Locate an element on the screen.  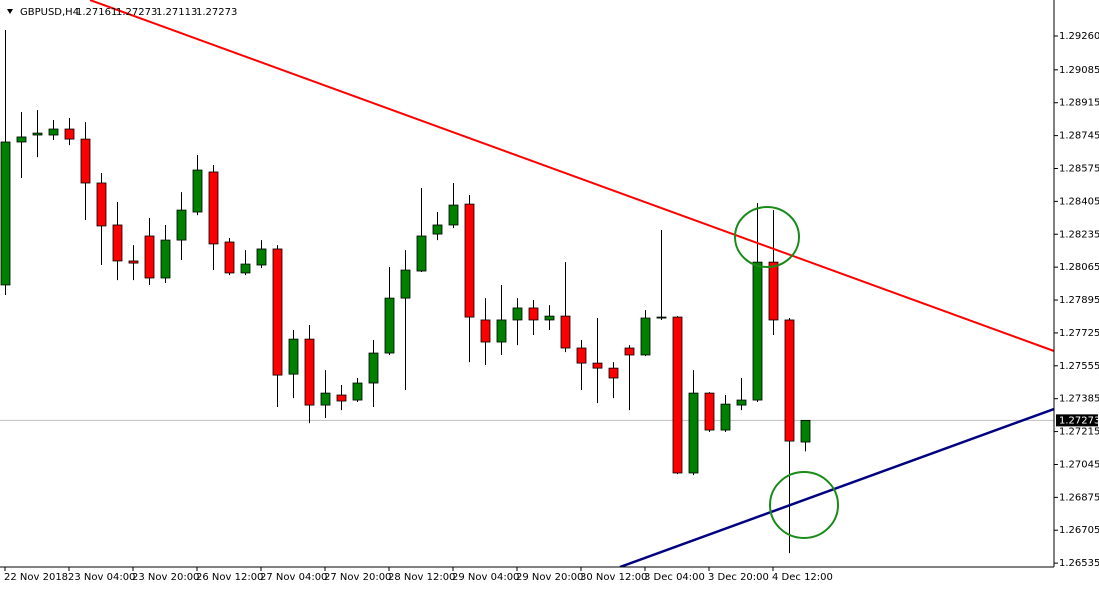
y-tick-label: 1.28575 is located at coordinates (1079, 168).